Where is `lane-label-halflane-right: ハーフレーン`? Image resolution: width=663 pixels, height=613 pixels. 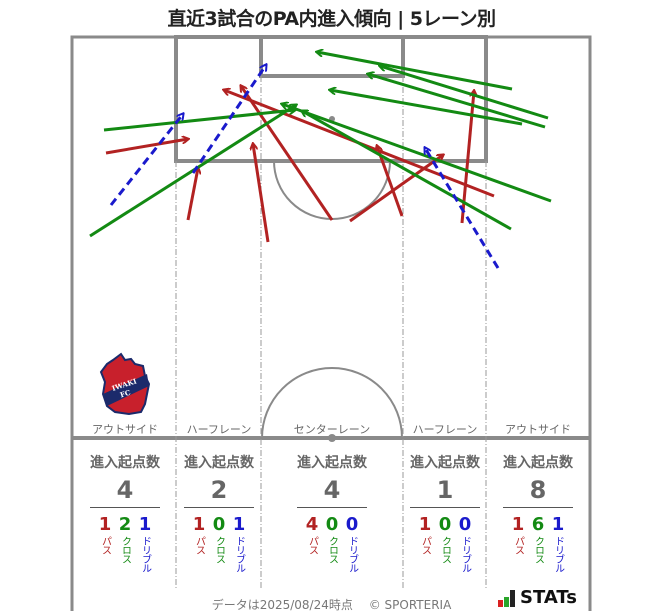 lane-label-halflane-right: ハーフレーン is located at coordinates (445, 429).